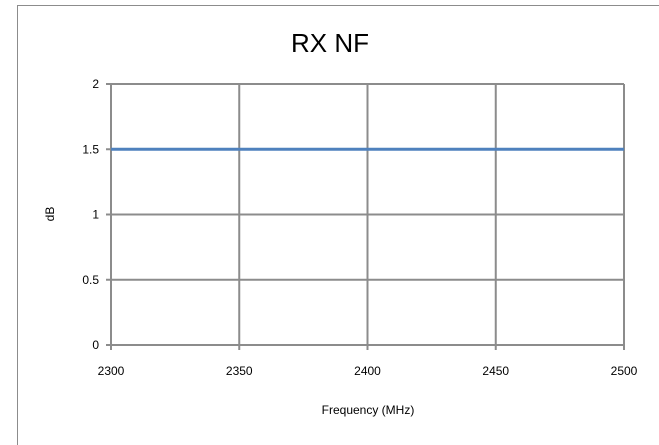  What do you see at coordinates (95, 345) in the screenshot?
I see `y-tick-label: 0` at bounding box center [95, 345].